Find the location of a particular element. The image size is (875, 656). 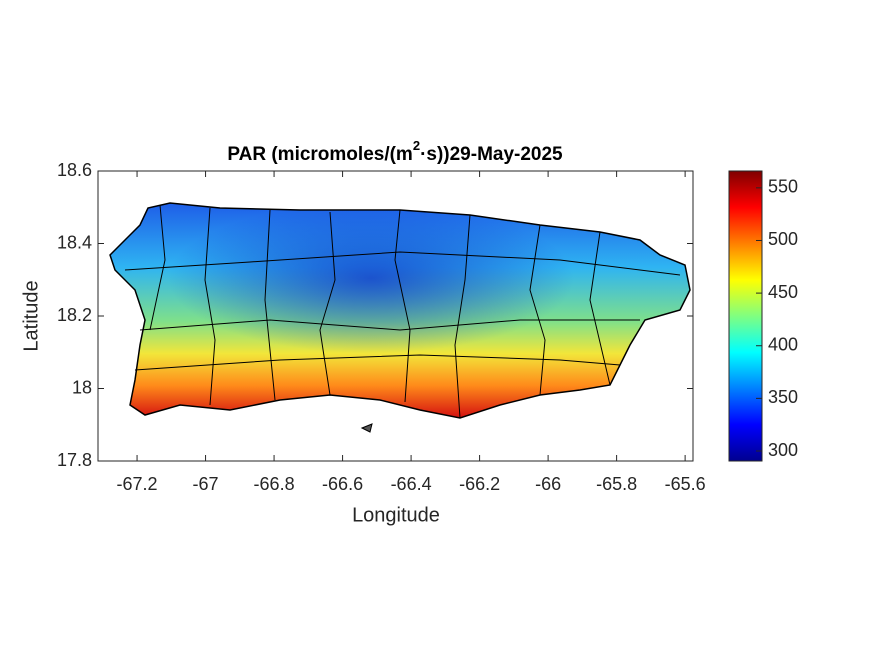

colorbar-tick-label: 400 is located at coordinates (783, 344).